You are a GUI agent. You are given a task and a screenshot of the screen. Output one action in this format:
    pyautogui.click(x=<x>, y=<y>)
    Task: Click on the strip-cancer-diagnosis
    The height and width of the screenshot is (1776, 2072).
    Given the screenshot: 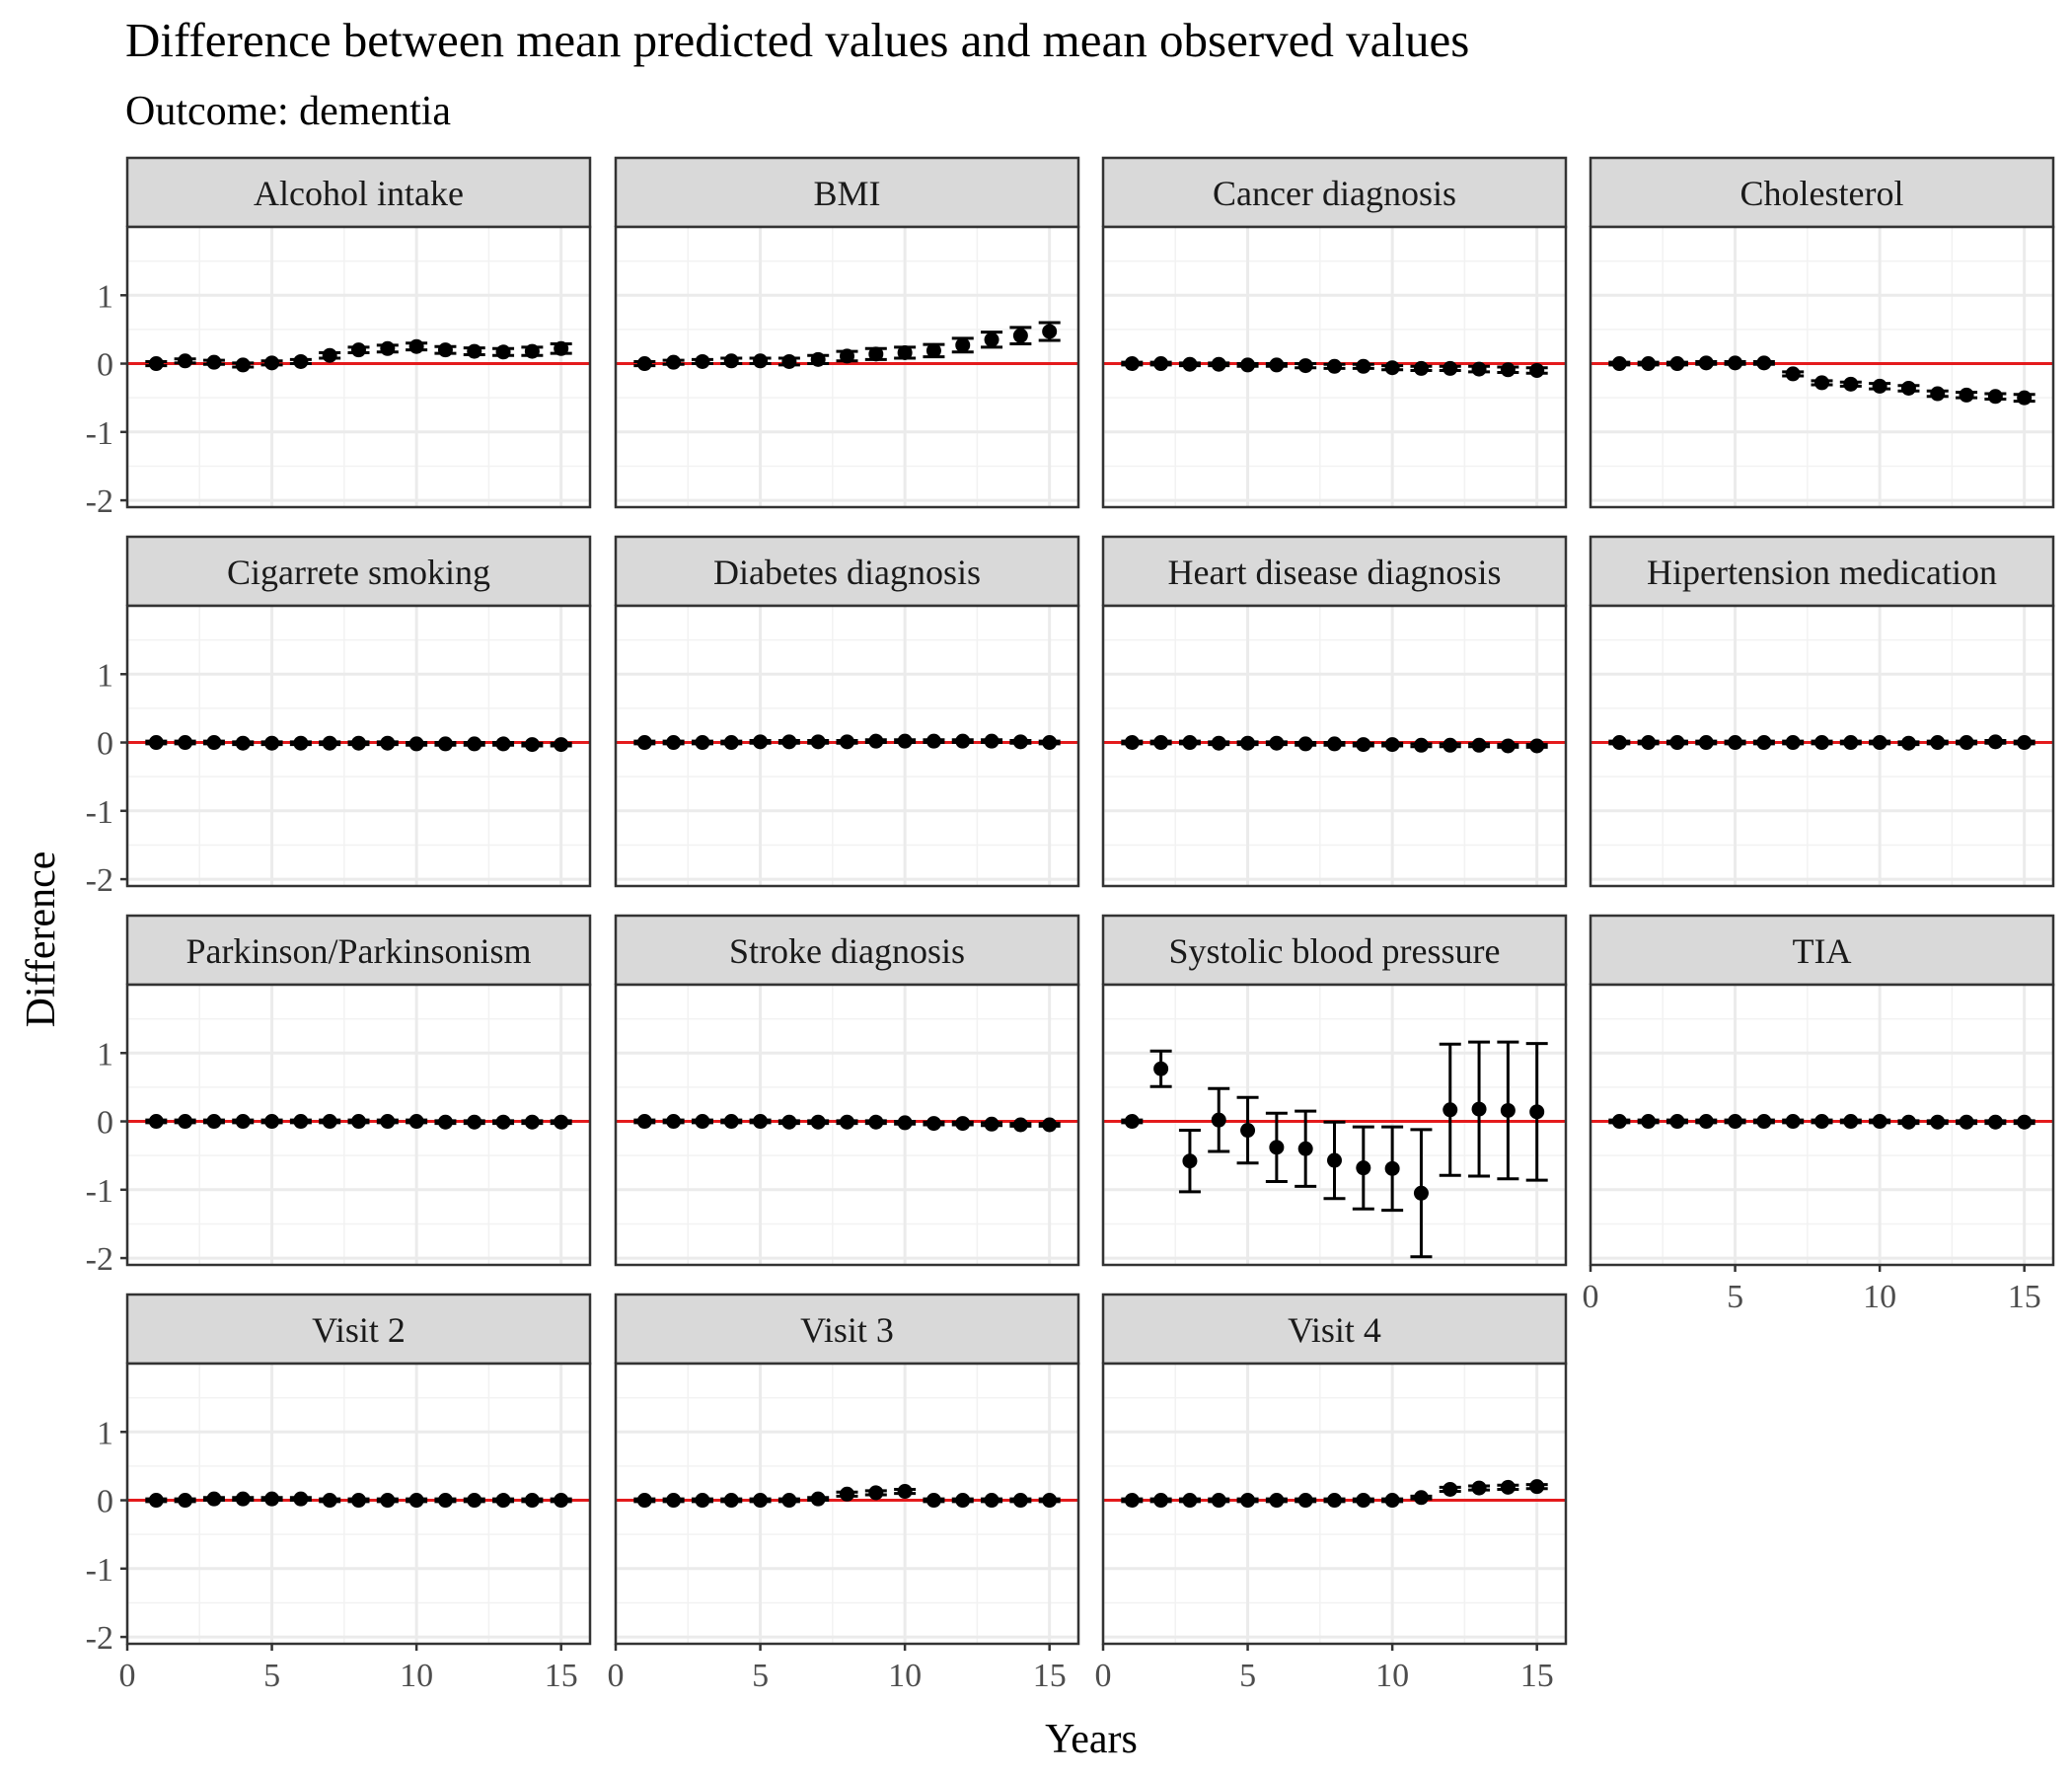 What is the action you would take?
    pyautogui.click(x=1335, y=192)
    